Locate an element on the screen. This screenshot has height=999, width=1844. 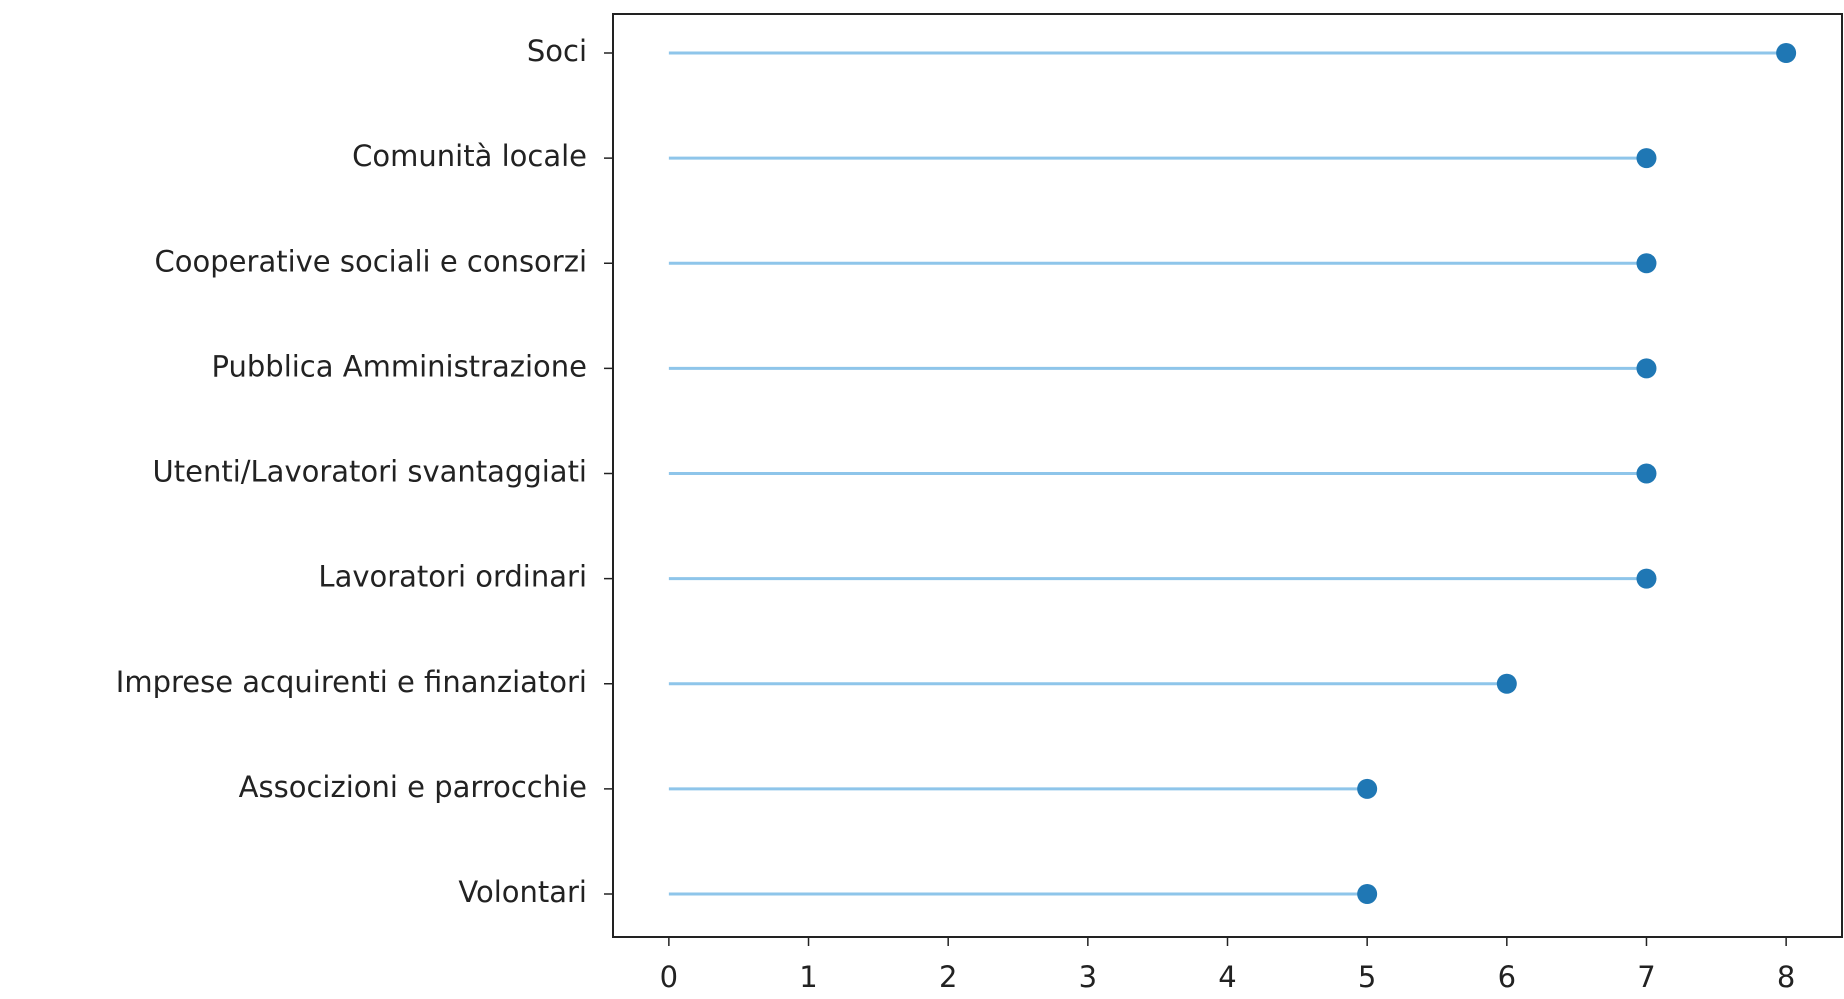
x-tick-label: 2 is located at coordinates (948, 977).